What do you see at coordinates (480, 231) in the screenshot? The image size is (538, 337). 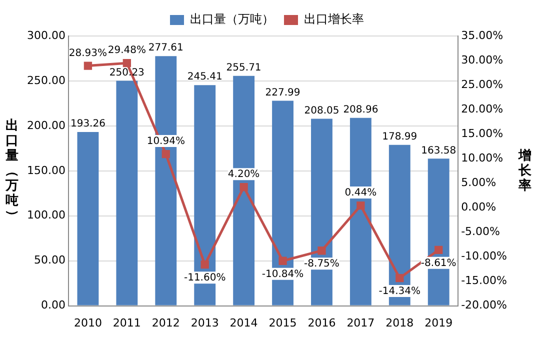 I see `y2-tick-label: -5.00%` at bounding box center [480, 231].